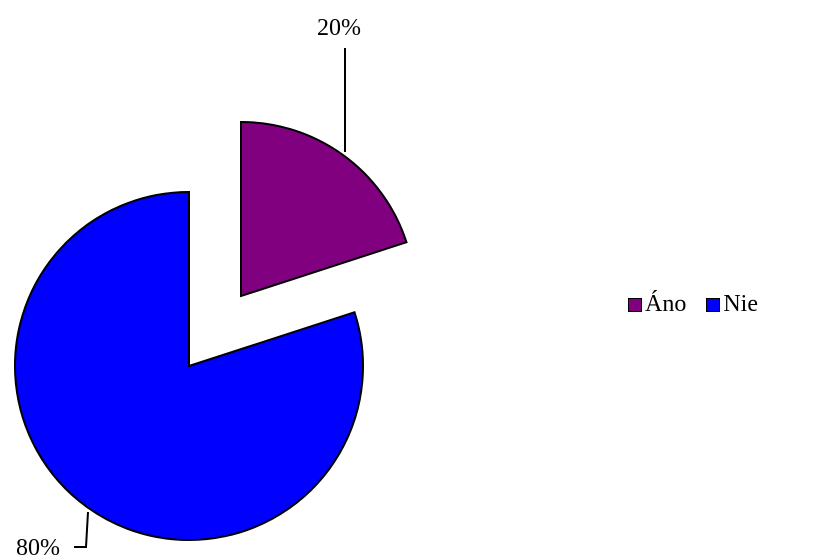 The height and width of the screenshot is (560, 818). What do you see at coordinates (38, 547) in the screenshot?
I see `data-label-nie: 80%` at bounding box center [38, 547].